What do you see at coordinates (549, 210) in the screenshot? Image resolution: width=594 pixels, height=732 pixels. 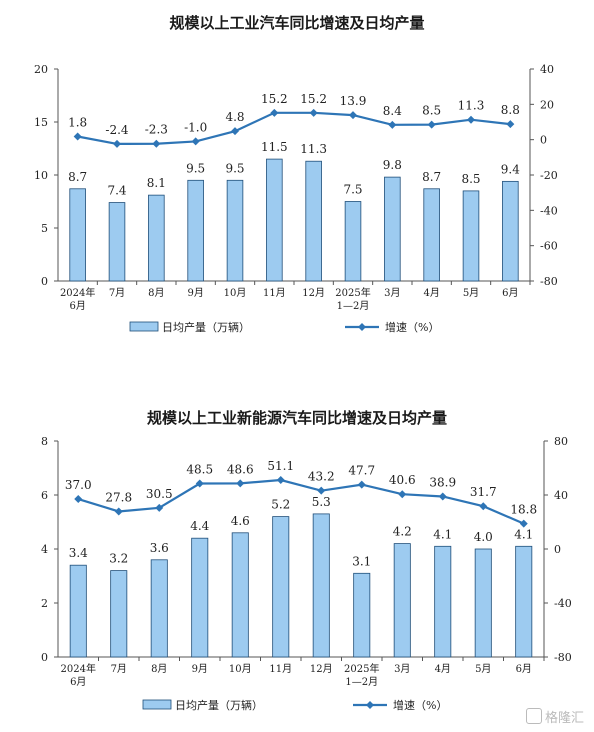 I see `chart-1-right-tick-label: -40` at bounding box center [549, 210].